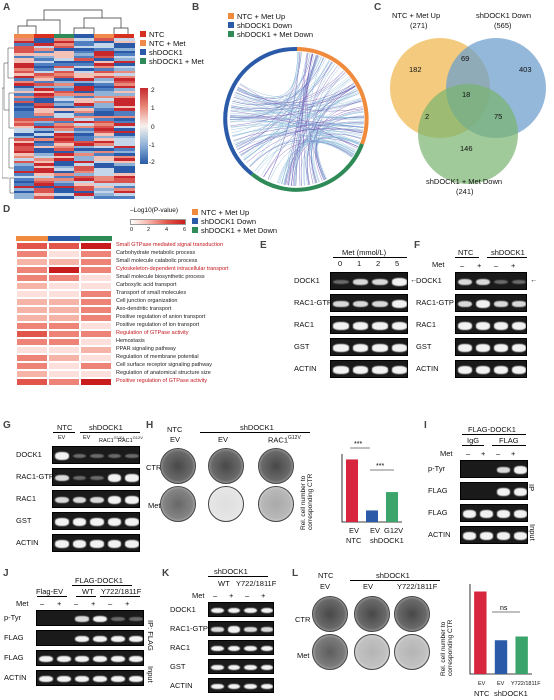 The height and width of the screenshot is (700, 554). What do you see at coordinates (152, 162) in the screenshot?
I see `scale-tick-neg2: -2` at bounding box center [152, 162].